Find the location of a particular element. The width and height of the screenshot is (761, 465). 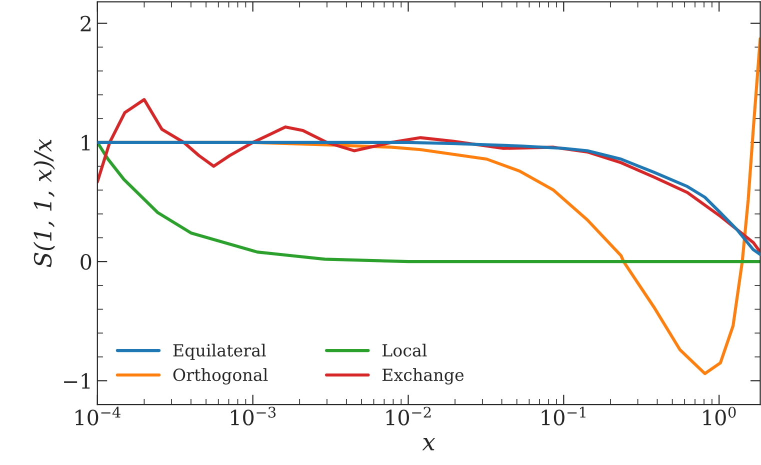

x-tick-label: 10$^{−2}$ is located at coordinates (408, 416).